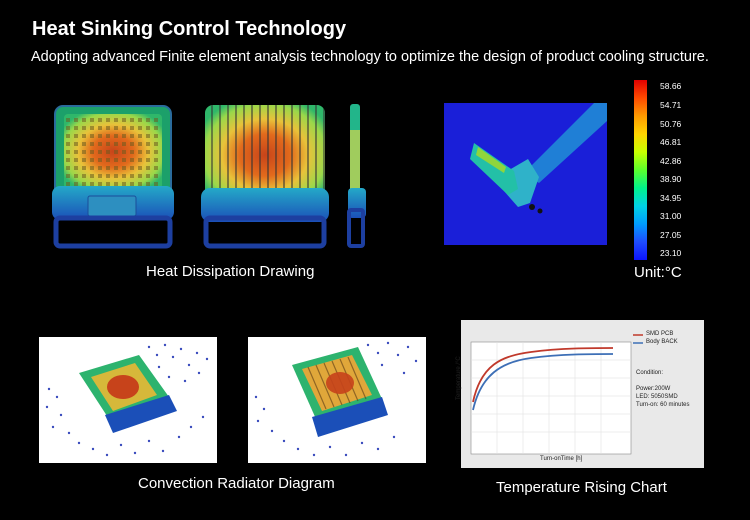  I want to click on chart-condition-line: LED: 5050SMD, so click(657, 397).